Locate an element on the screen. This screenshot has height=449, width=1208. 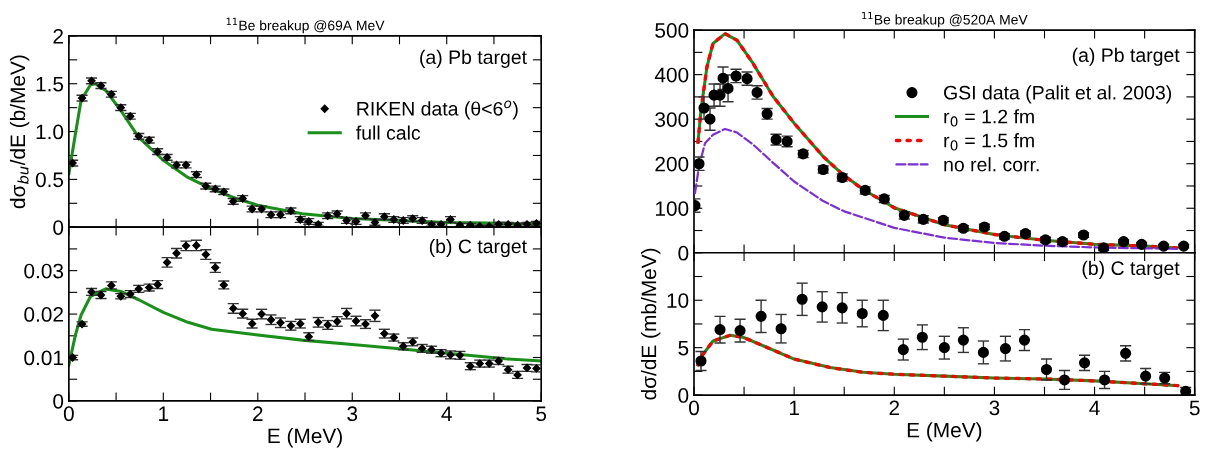
y-axis-title: dσ/dE (mb/MeV) is located at coordinates (650, 324).